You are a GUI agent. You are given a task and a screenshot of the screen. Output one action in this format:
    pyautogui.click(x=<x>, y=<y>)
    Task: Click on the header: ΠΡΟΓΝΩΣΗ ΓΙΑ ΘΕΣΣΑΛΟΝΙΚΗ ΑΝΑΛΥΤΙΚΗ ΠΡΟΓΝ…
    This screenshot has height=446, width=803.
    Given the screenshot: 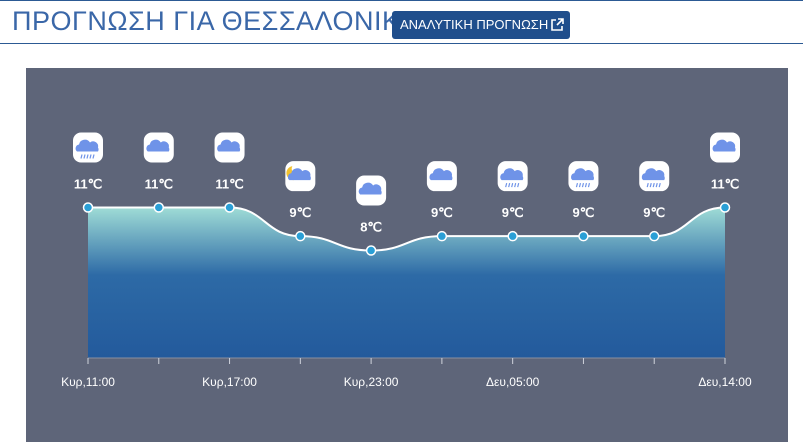 What is the action you would take?
    pyautogui.click(x=401, y=22)
    